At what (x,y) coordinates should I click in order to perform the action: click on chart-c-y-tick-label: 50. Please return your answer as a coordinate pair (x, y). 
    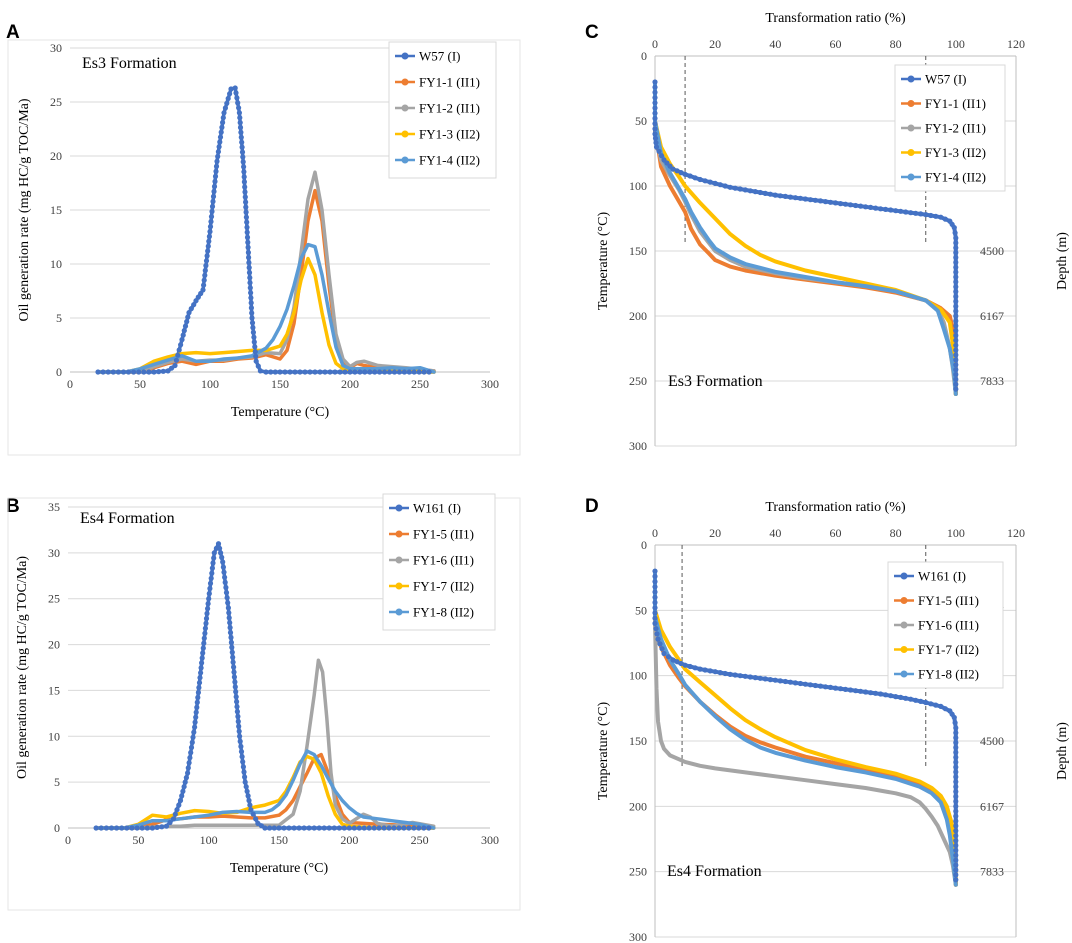
    Looking at the image, I should click on (641, 121).